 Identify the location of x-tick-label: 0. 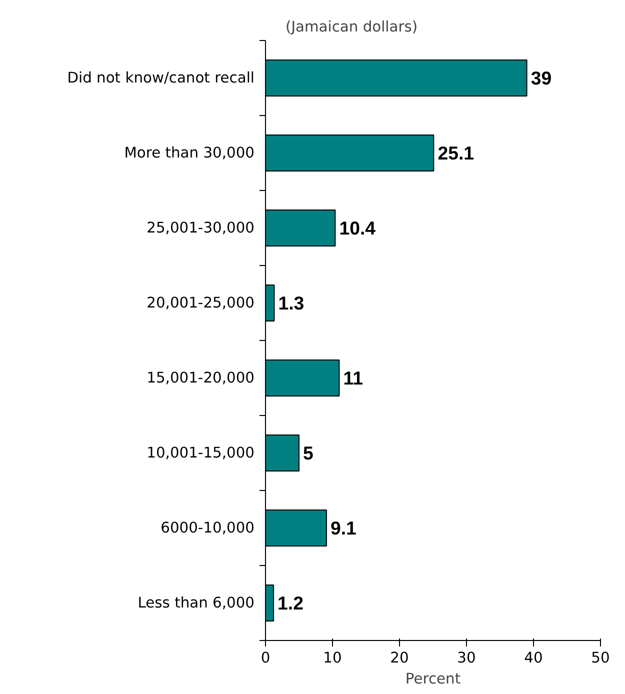
(265, 658).